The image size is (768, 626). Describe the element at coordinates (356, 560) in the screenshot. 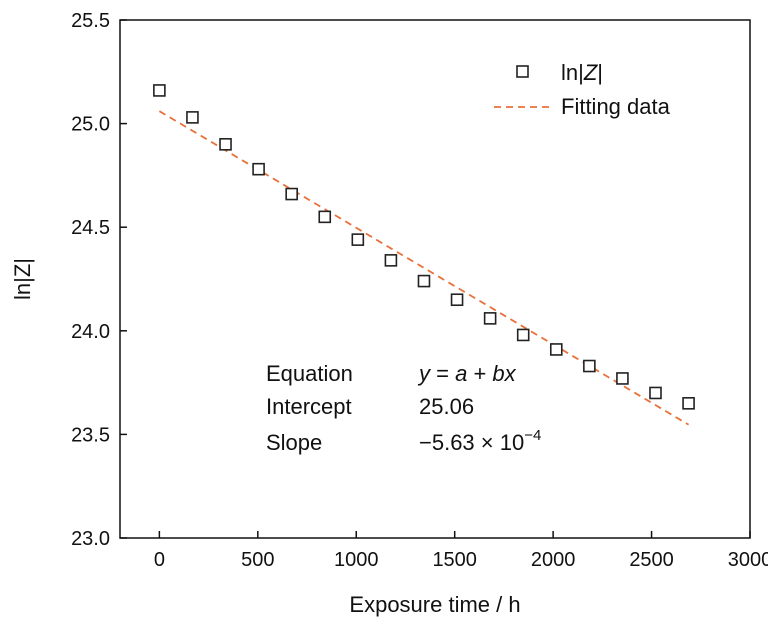

I see `x-tick-label: 1000` at that location.